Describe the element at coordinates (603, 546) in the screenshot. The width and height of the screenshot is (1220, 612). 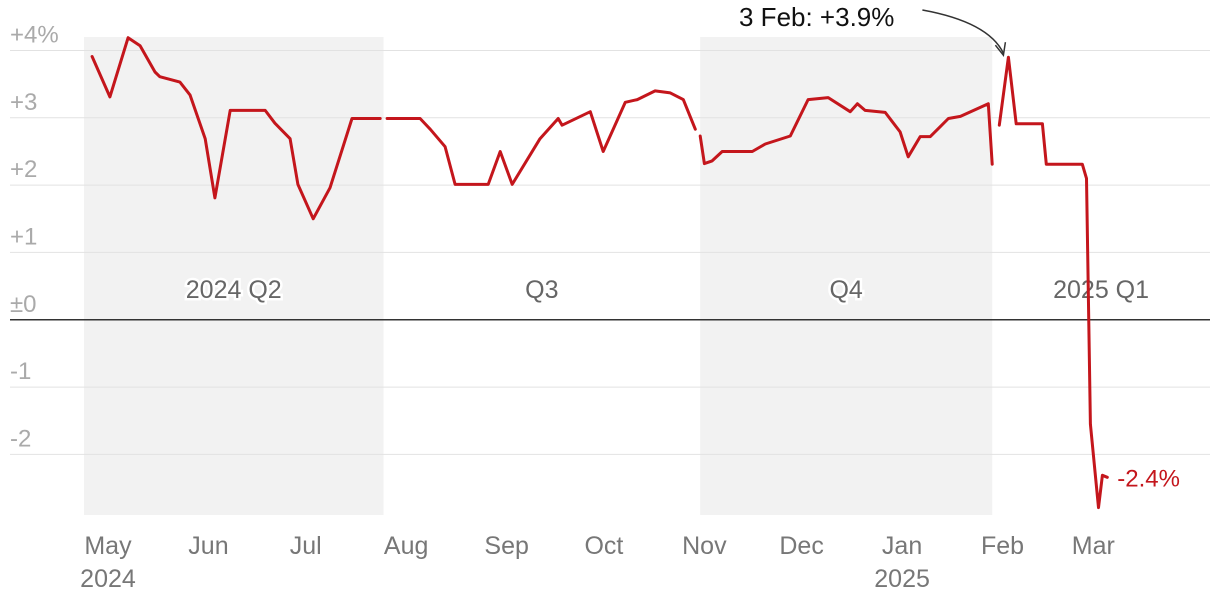
I see `x-tick-label: Oct` at that location.